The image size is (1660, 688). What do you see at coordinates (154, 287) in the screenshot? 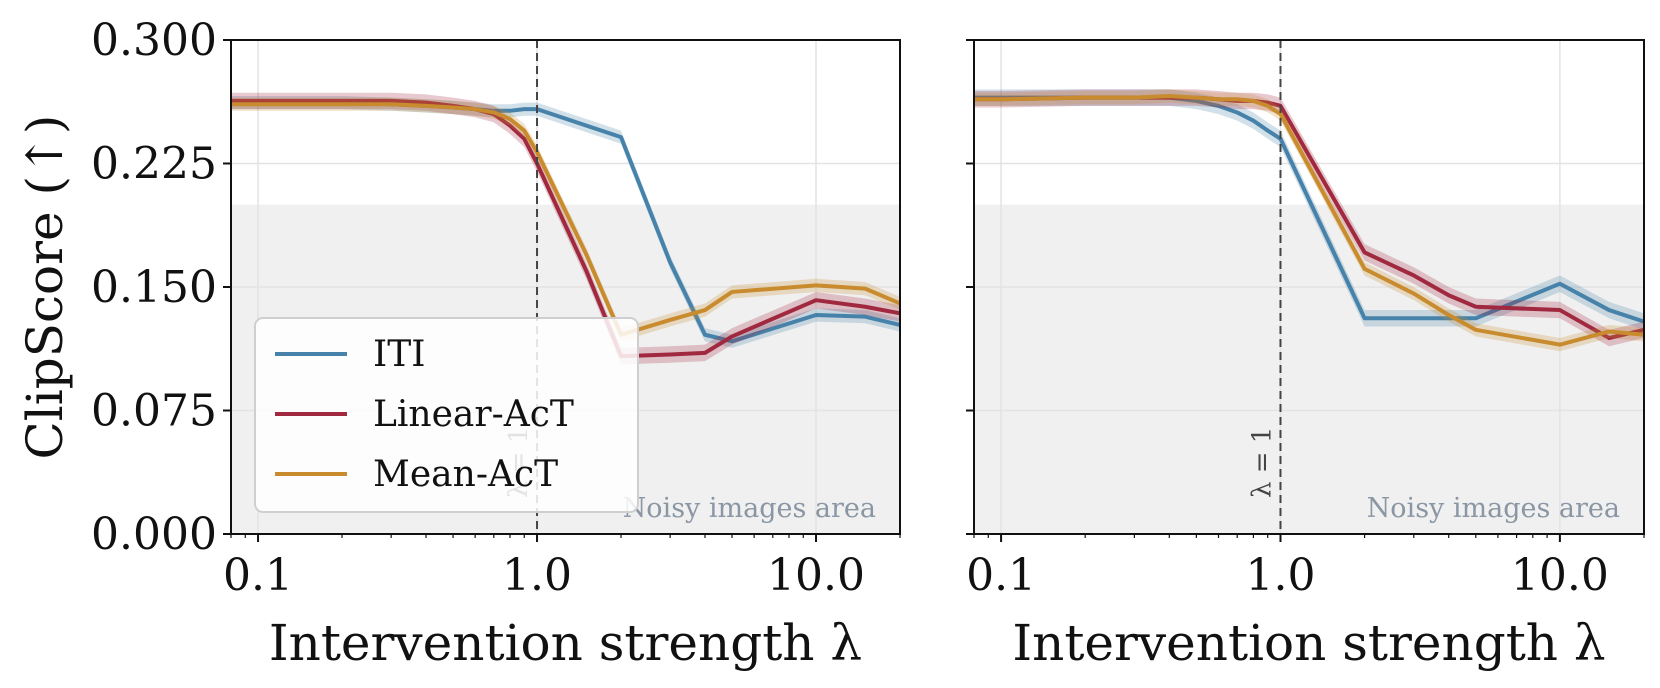
I see `ytick-label: 0.150` at bounding box center [154, 287].